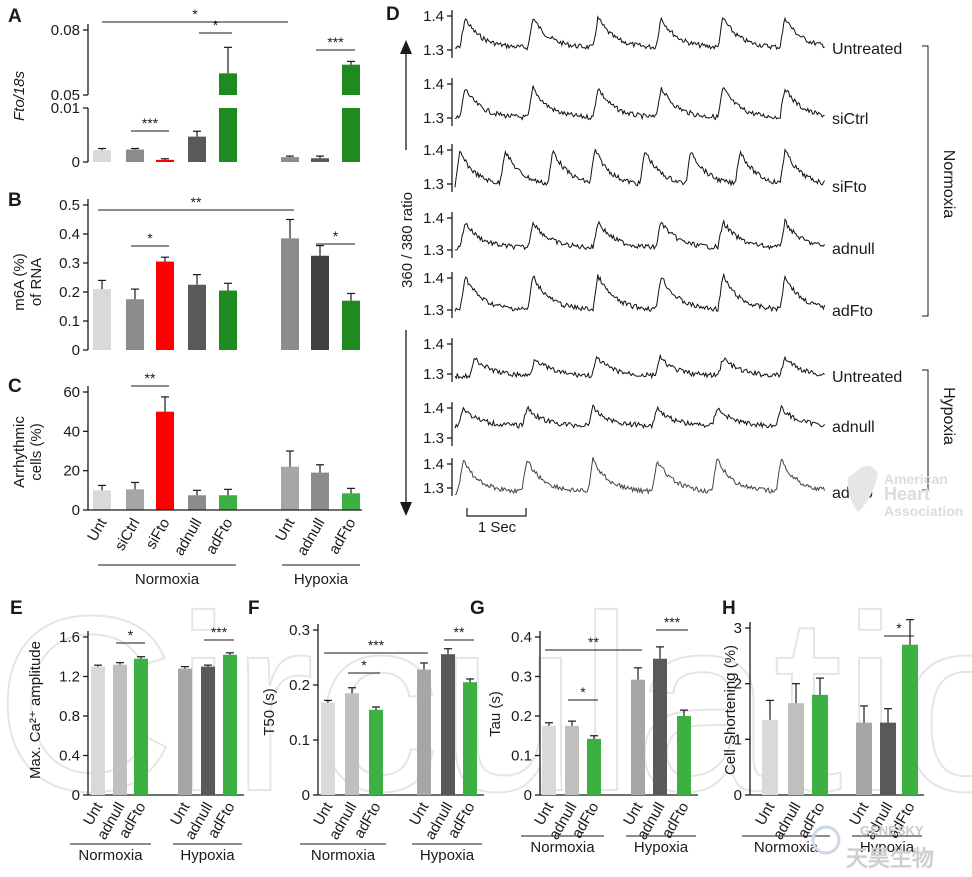  I want to click on bar-A-4-upper, so click(228, 84).